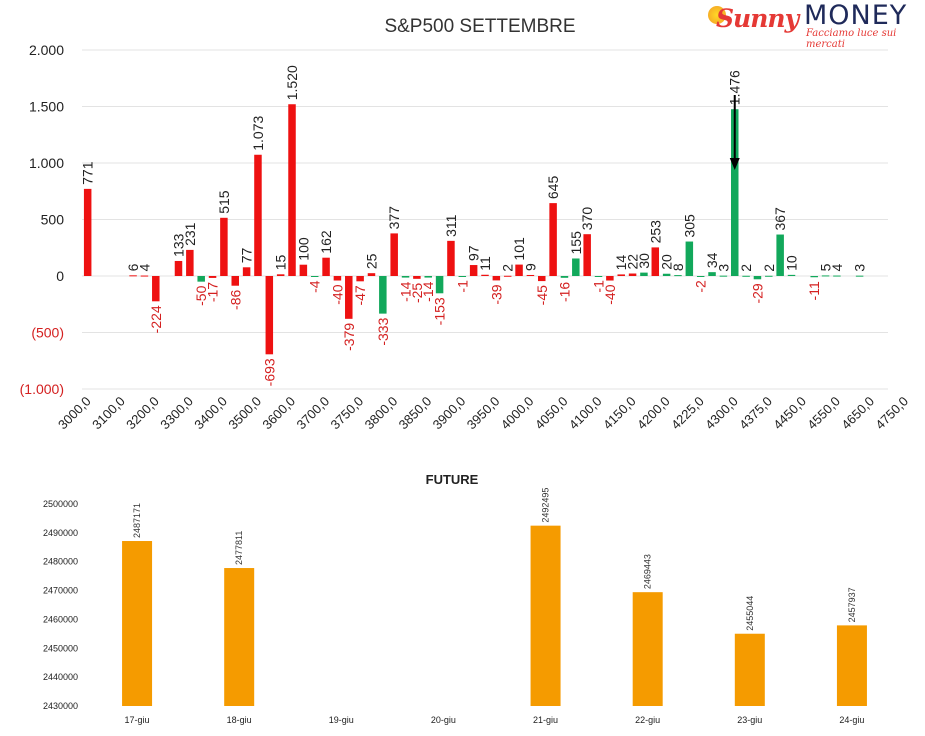 The width and height of the screenshot is (925, 736). Describe the element at coordinates (517, 413) in the screenshot. I see `x-tick-label: 4000,0` at that location.